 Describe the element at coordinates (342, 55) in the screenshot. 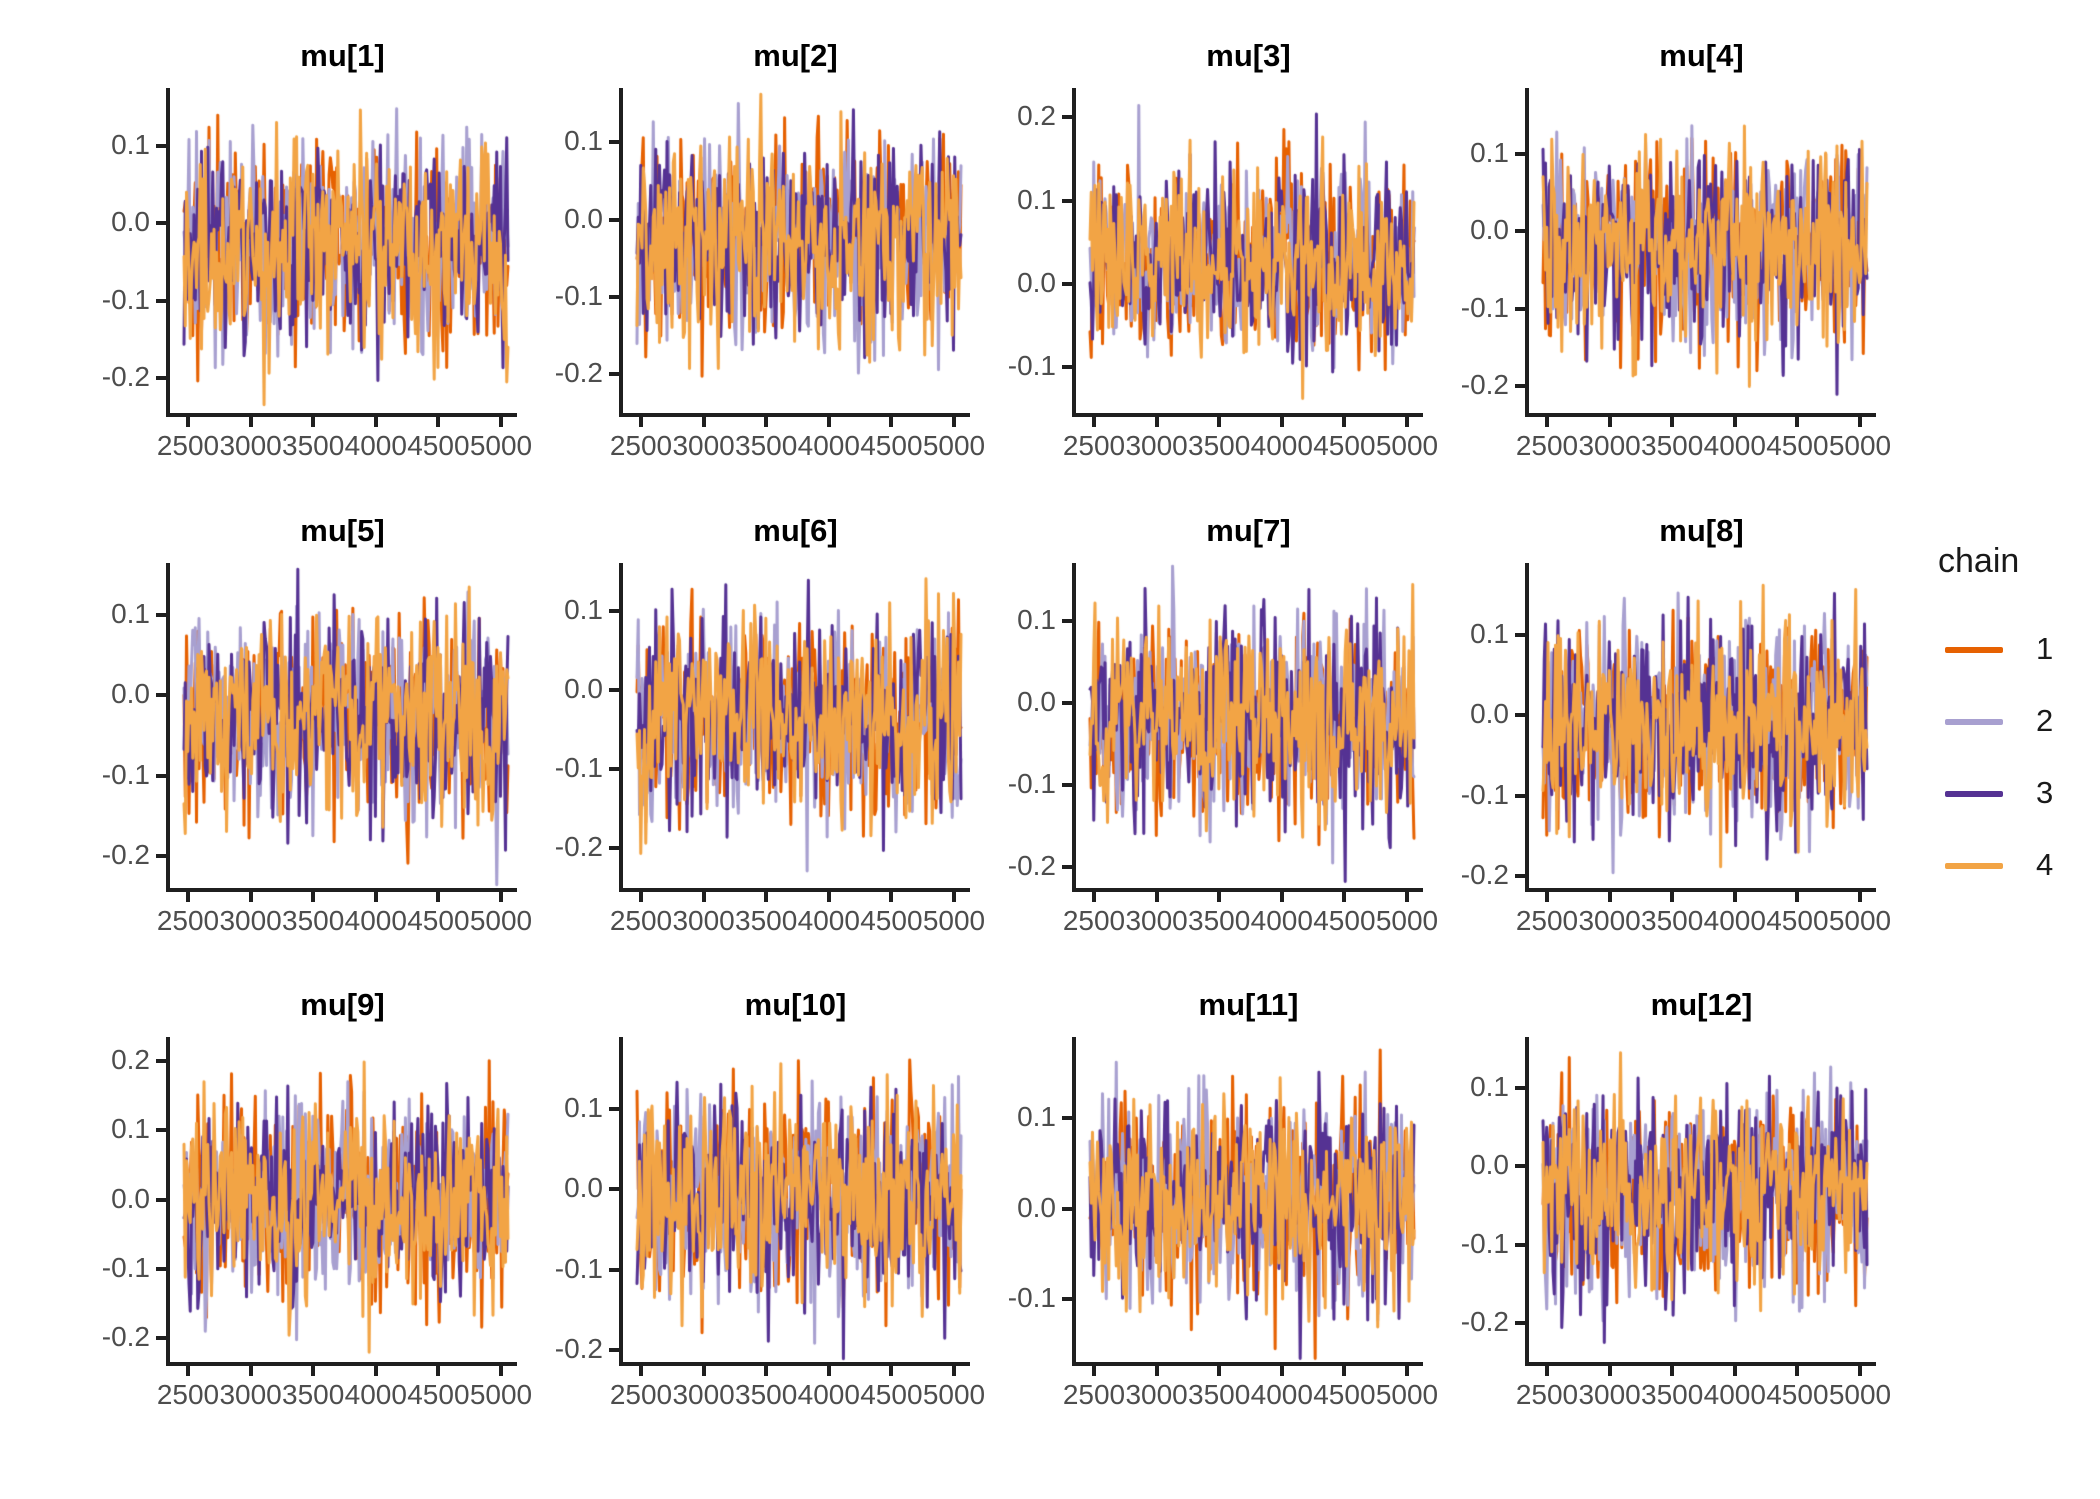

I see `panel-title: mu[1]` at that location.